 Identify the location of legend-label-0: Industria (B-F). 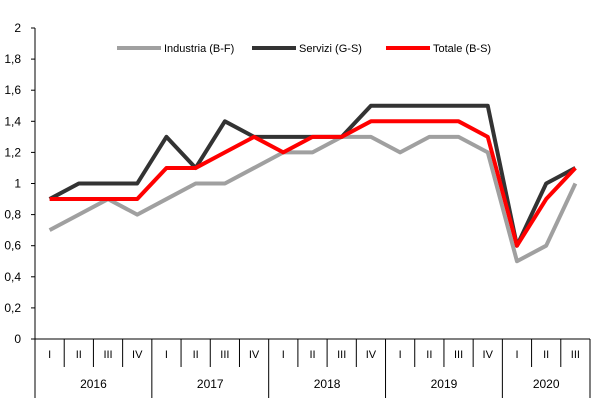
(199, 49).